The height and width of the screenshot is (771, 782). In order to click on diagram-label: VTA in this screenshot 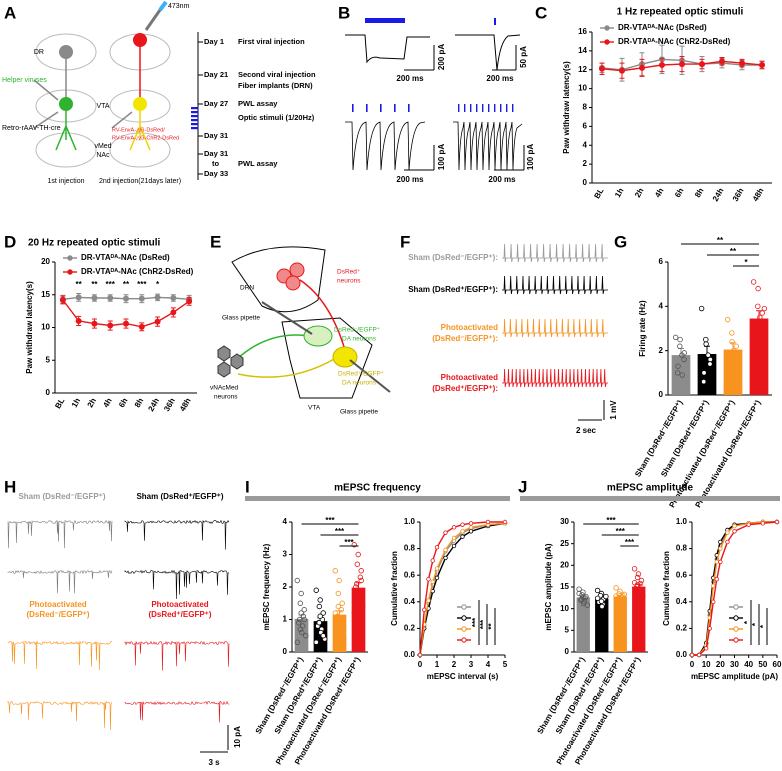, I will do `click(102, 106)`.